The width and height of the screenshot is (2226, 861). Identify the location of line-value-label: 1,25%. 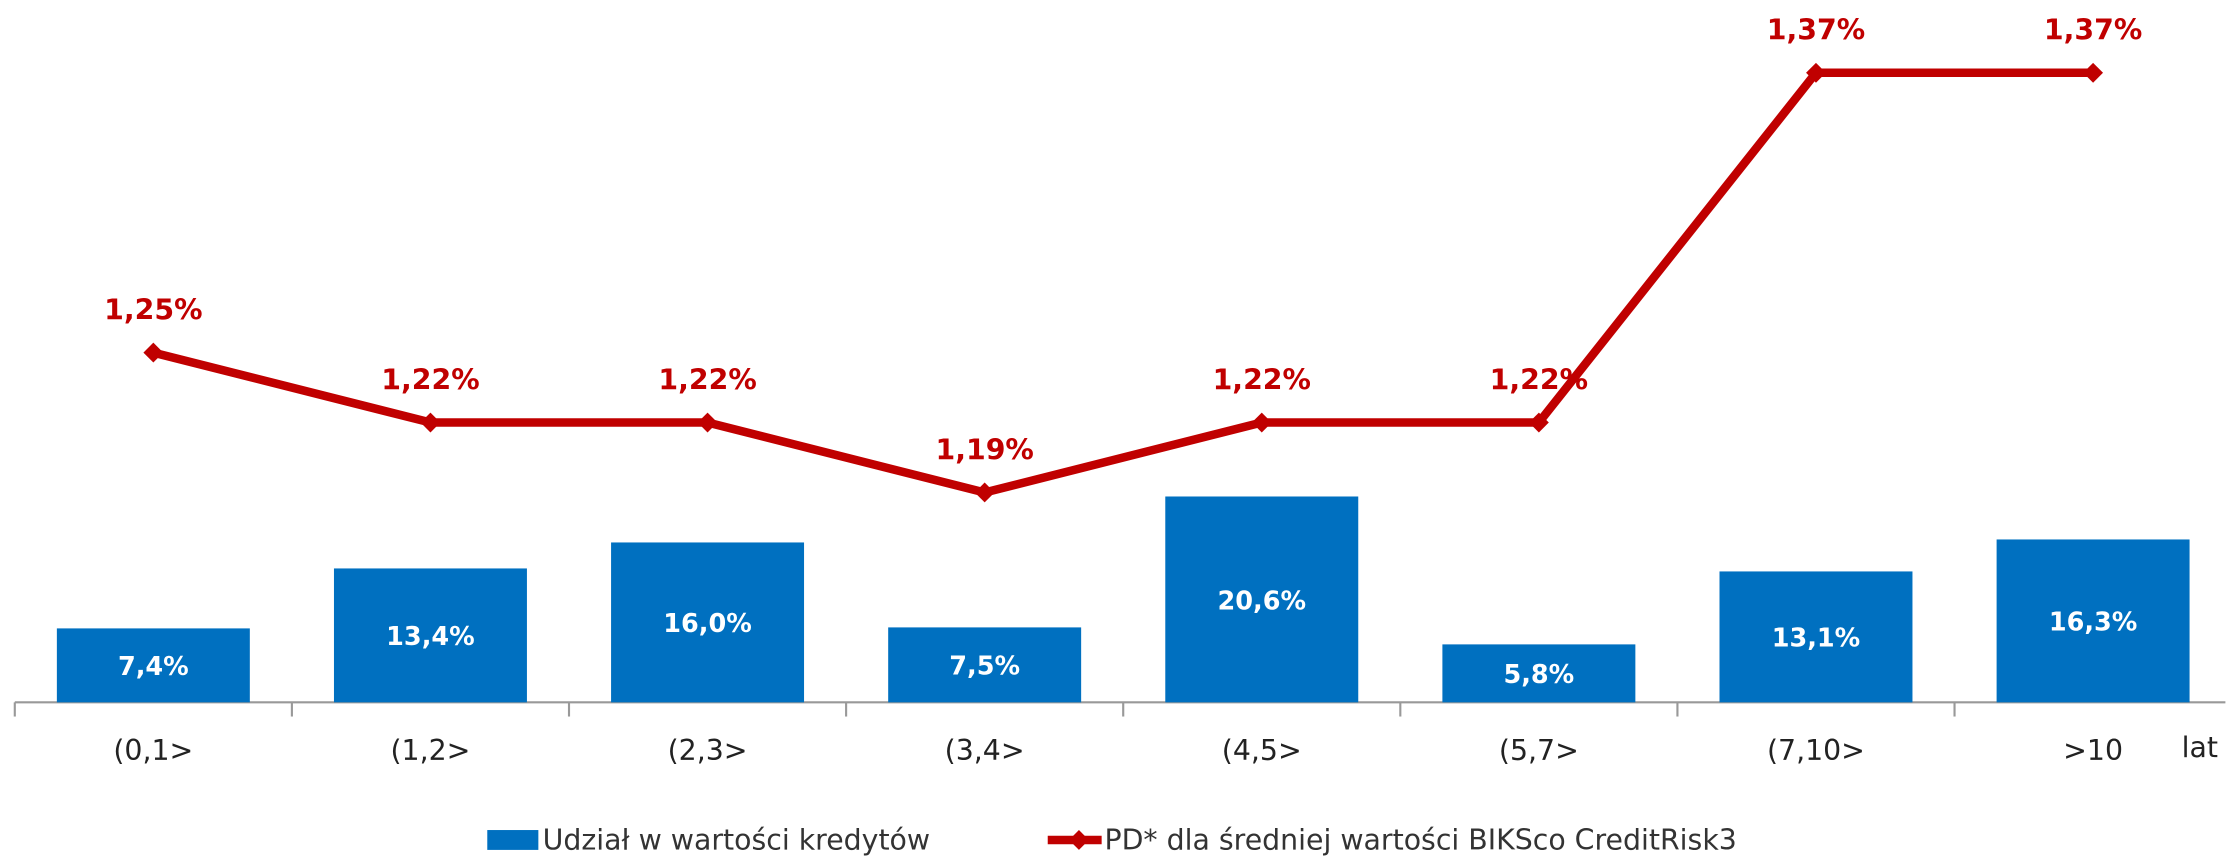
(153, 309).